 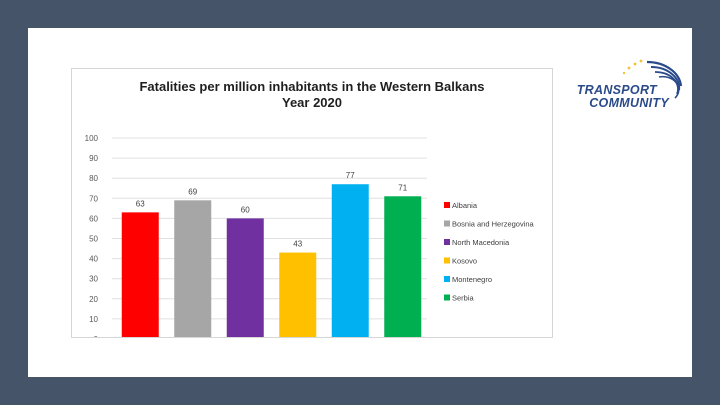 I want to click on y-tick-label: 40, so click(x=93, y=259).